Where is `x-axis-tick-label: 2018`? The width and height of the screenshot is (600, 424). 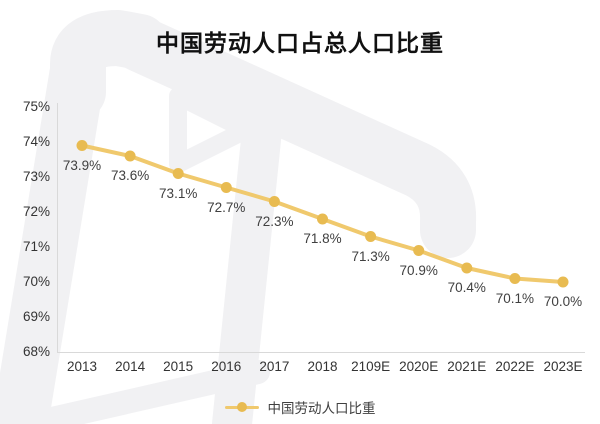 x-axis-tick-label: 2018 is located at coordinates (322, 366).